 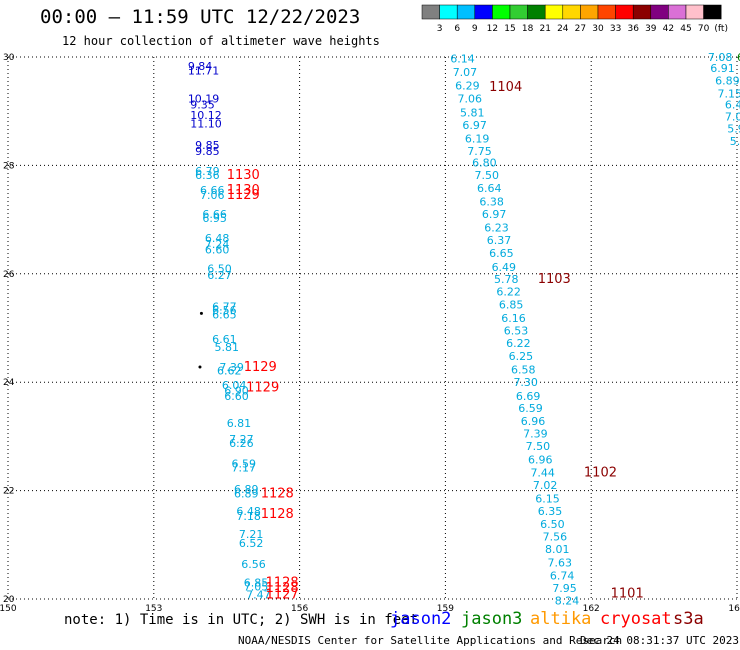 What do you see at coordinates (8, 492) in the screenshot?
I see `y-tick-label: 22` at bounding box center [8, 492].